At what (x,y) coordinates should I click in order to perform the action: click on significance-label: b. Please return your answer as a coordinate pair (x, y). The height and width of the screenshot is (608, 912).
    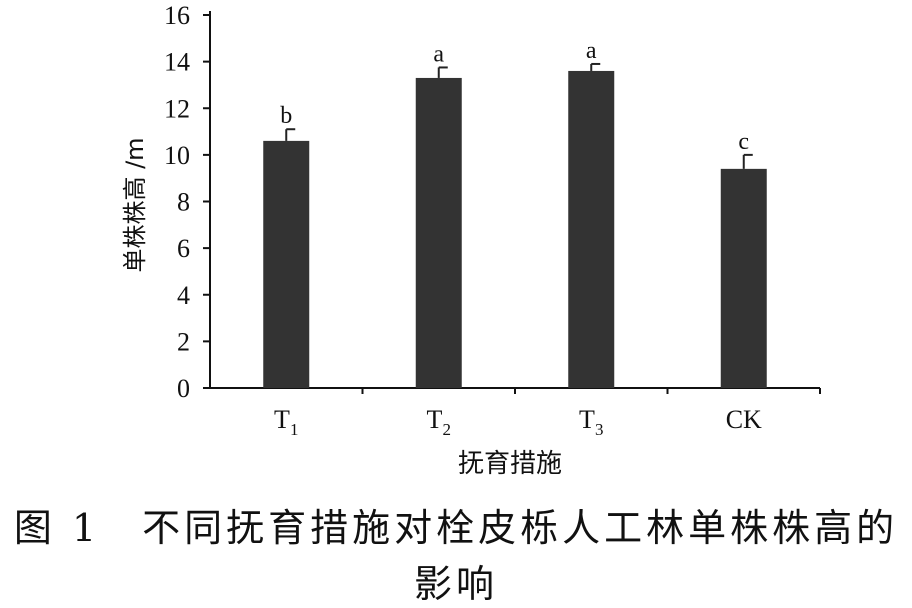
    Looking at the image, I should click on (286, 116).